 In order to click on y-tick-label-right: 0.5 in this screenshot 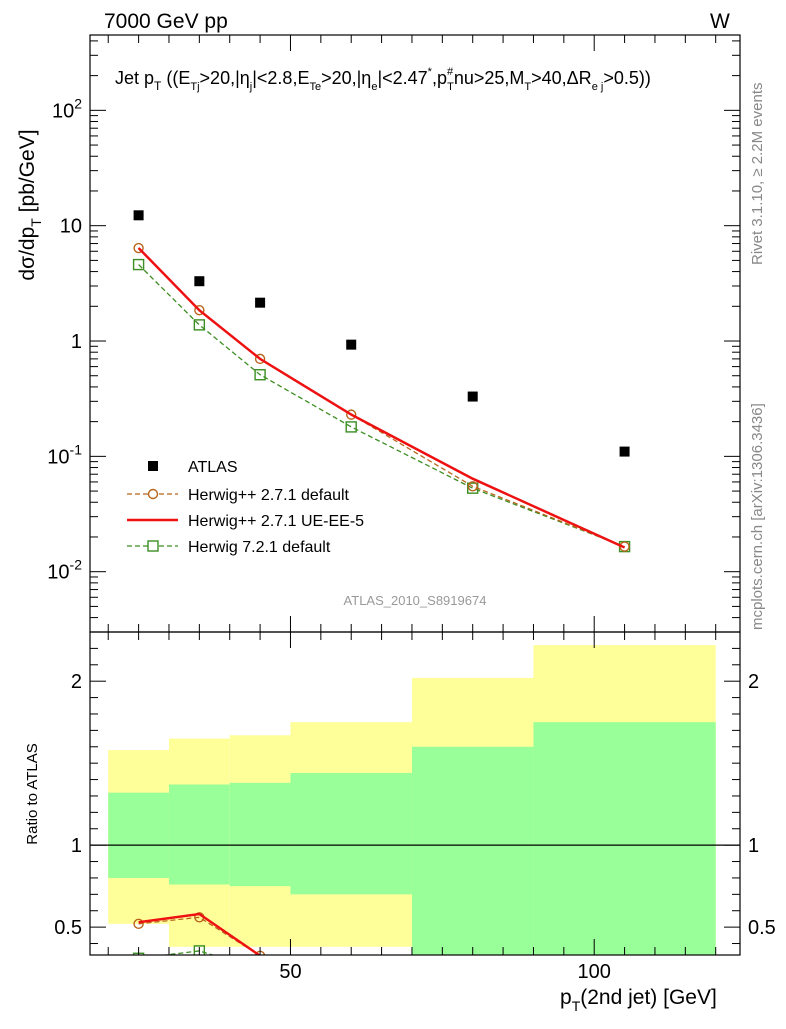, I will do `click(762, 928)`.